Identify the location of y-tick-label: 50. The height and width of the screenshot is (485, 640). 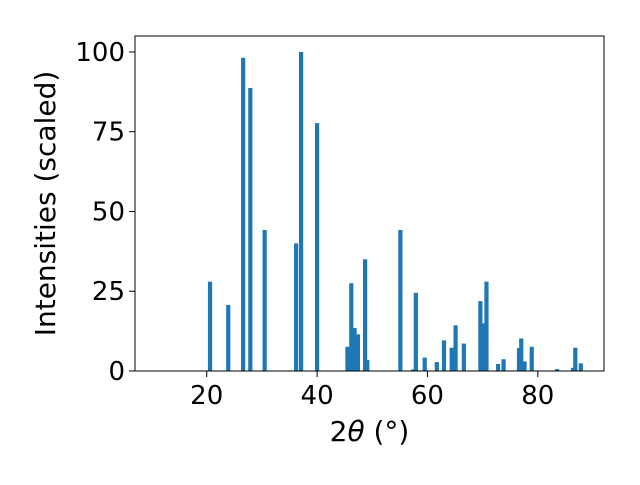
(108, 212).